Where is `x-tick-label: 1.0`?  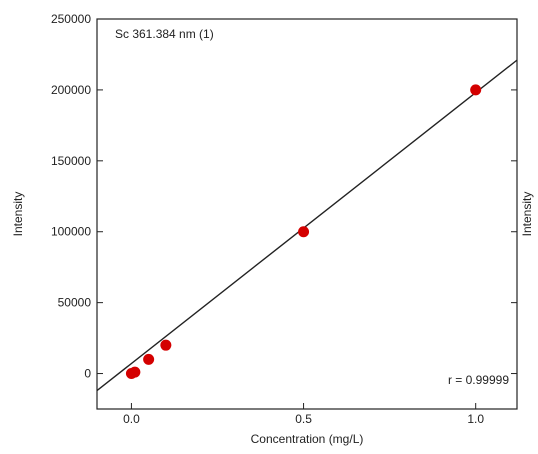 x-tick-label: 1.0 is located at coordinates (475, 419).